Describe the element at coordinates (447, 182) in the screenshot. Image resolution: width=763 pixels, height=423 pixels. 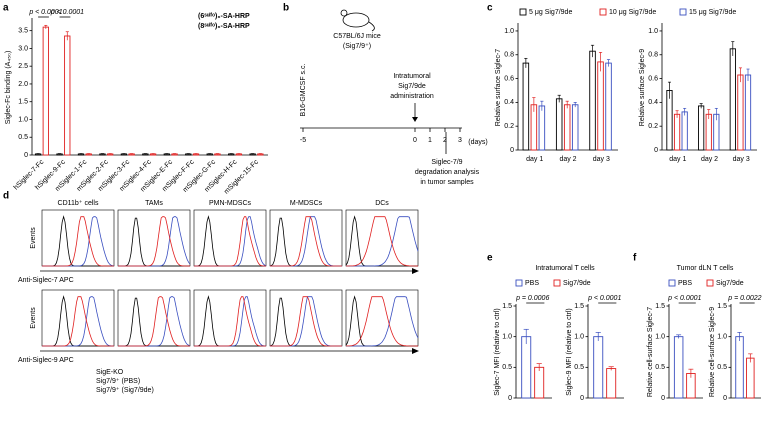
I see `analysis-label: in tumor samples` at that location.